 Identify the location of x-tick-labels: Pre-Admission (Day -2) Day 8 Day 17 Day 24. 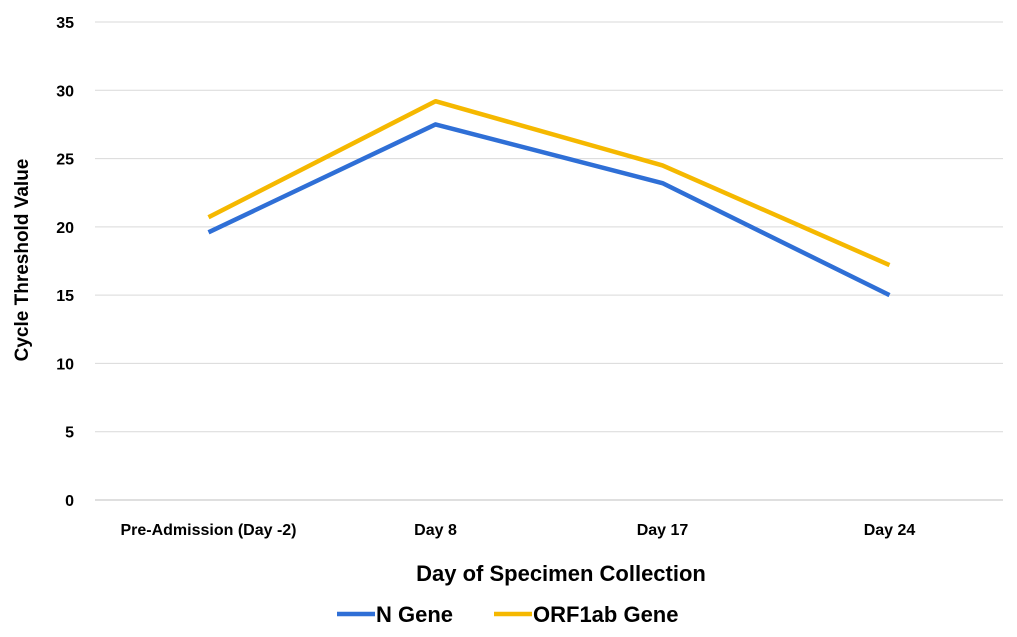
(517, 530).